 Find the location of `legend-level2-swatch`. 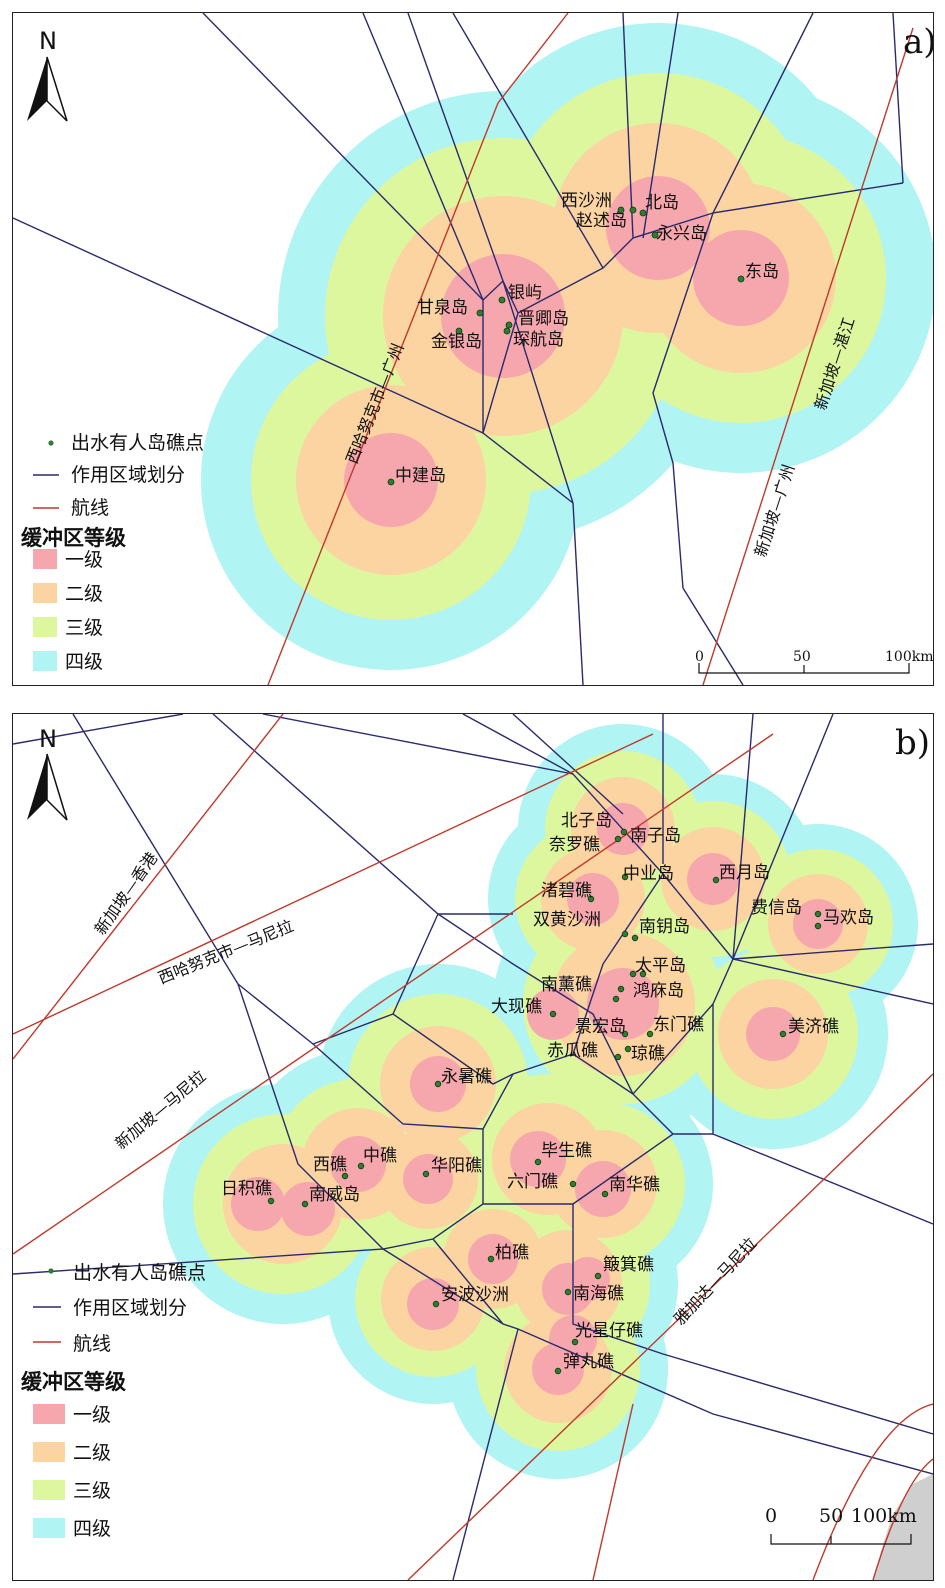

legend-level2-swatch is located at coordinates (49, 1452).